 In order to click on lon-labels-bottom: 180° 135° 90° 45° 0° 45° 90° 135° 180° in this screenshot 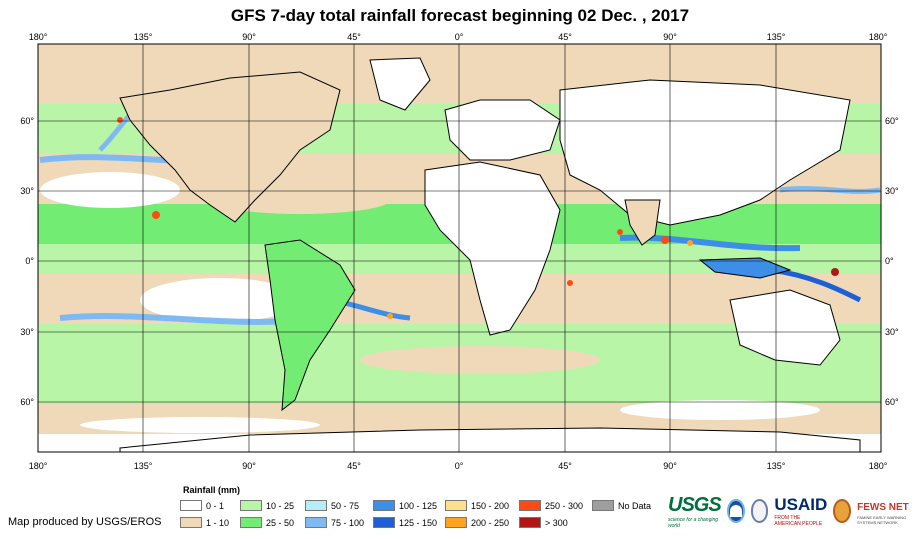, I will do `click(458, 466)`.